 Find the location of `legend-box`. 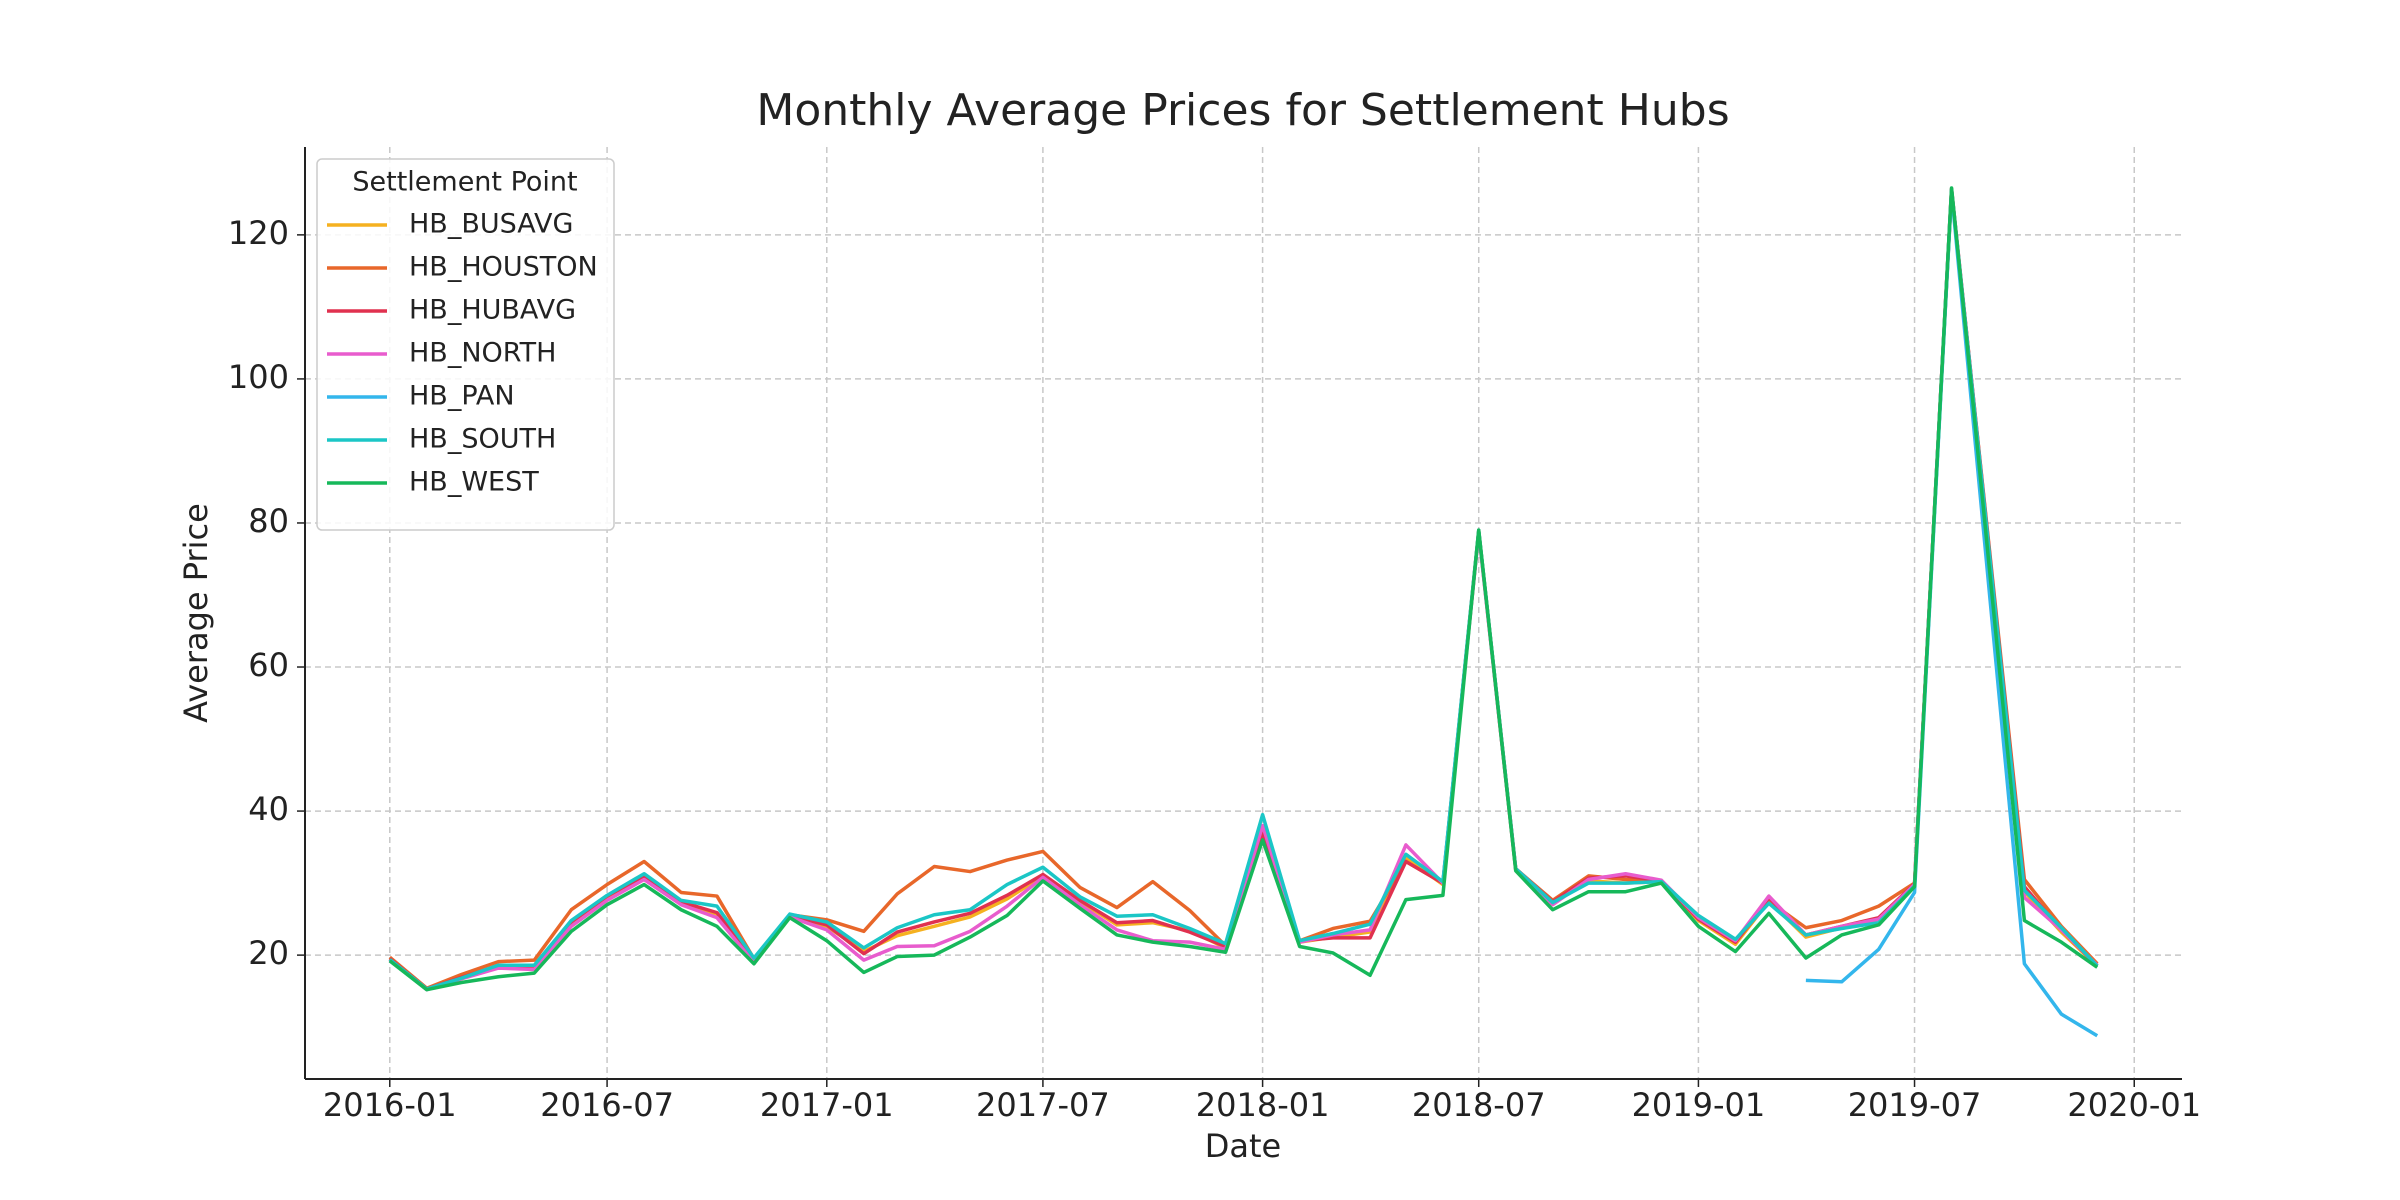

legend-box is located at coordinates (465, 344).